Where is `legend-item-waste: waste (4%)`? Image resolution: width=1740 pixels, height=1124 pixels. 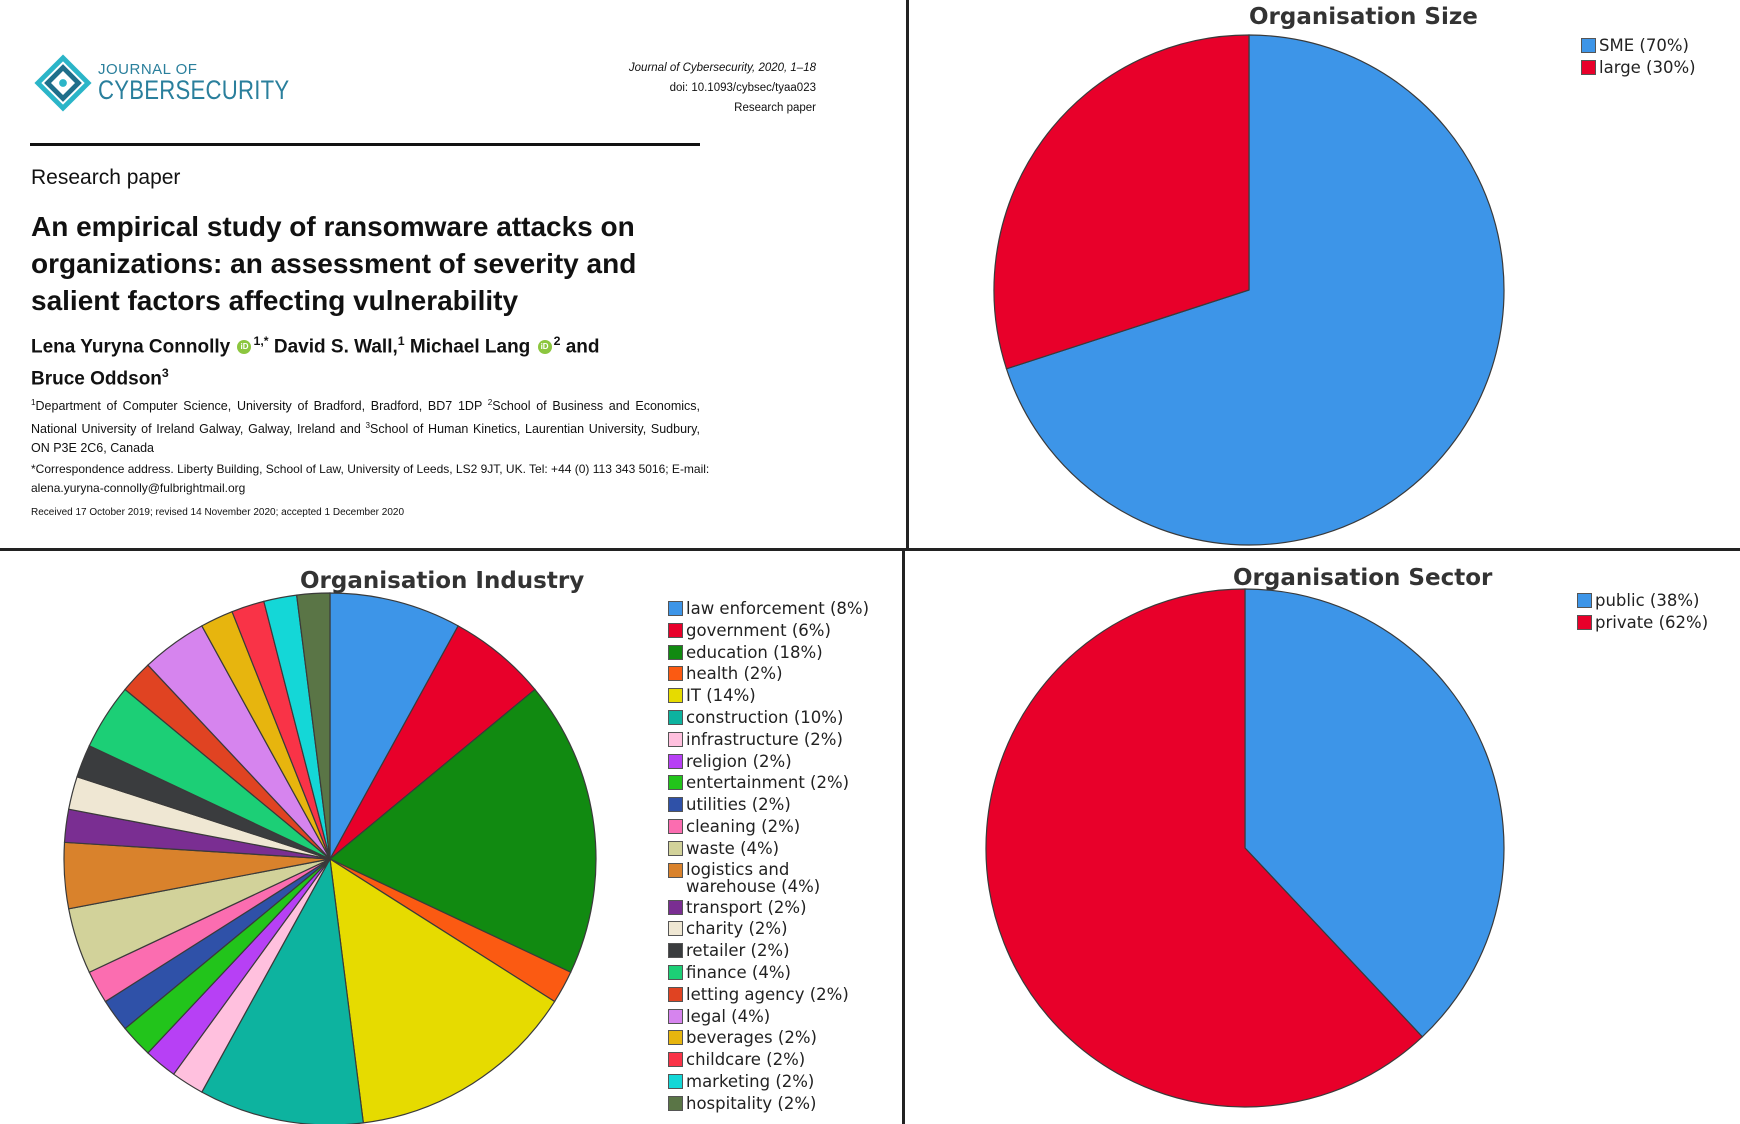 legend-item-waste: waste (4%) is located at coordinates (768, 850).